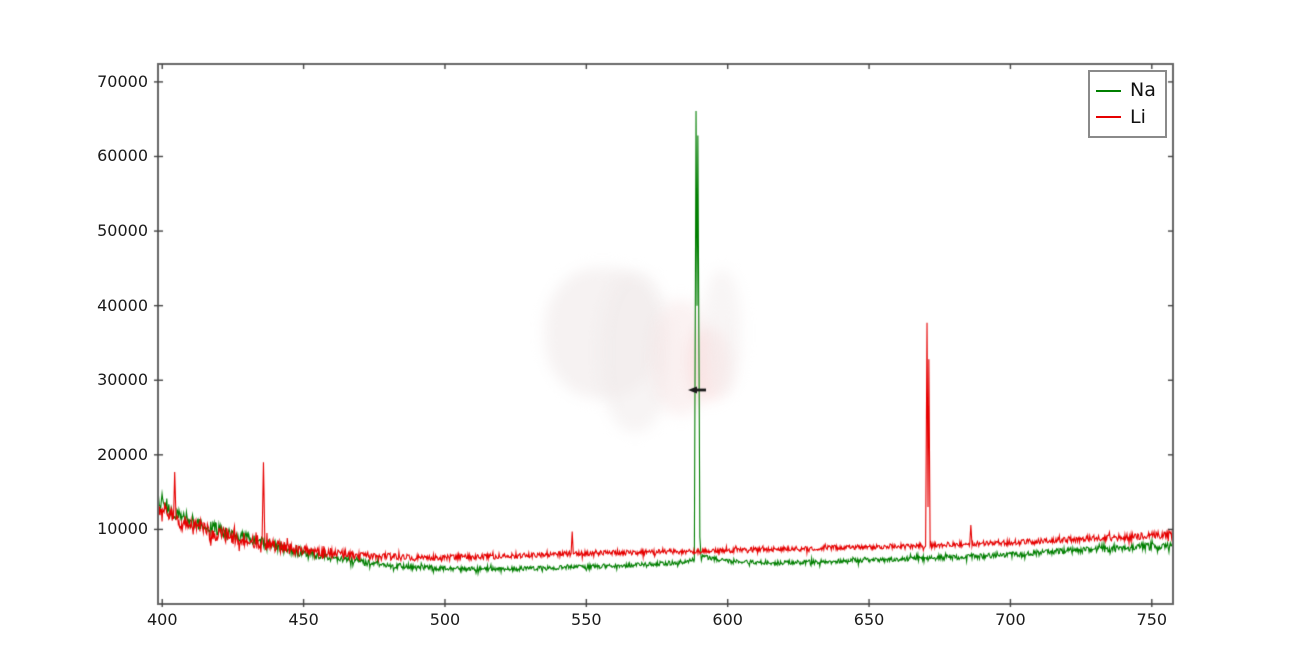  I want to click on x-tick-label: 600, so click(727, 619).